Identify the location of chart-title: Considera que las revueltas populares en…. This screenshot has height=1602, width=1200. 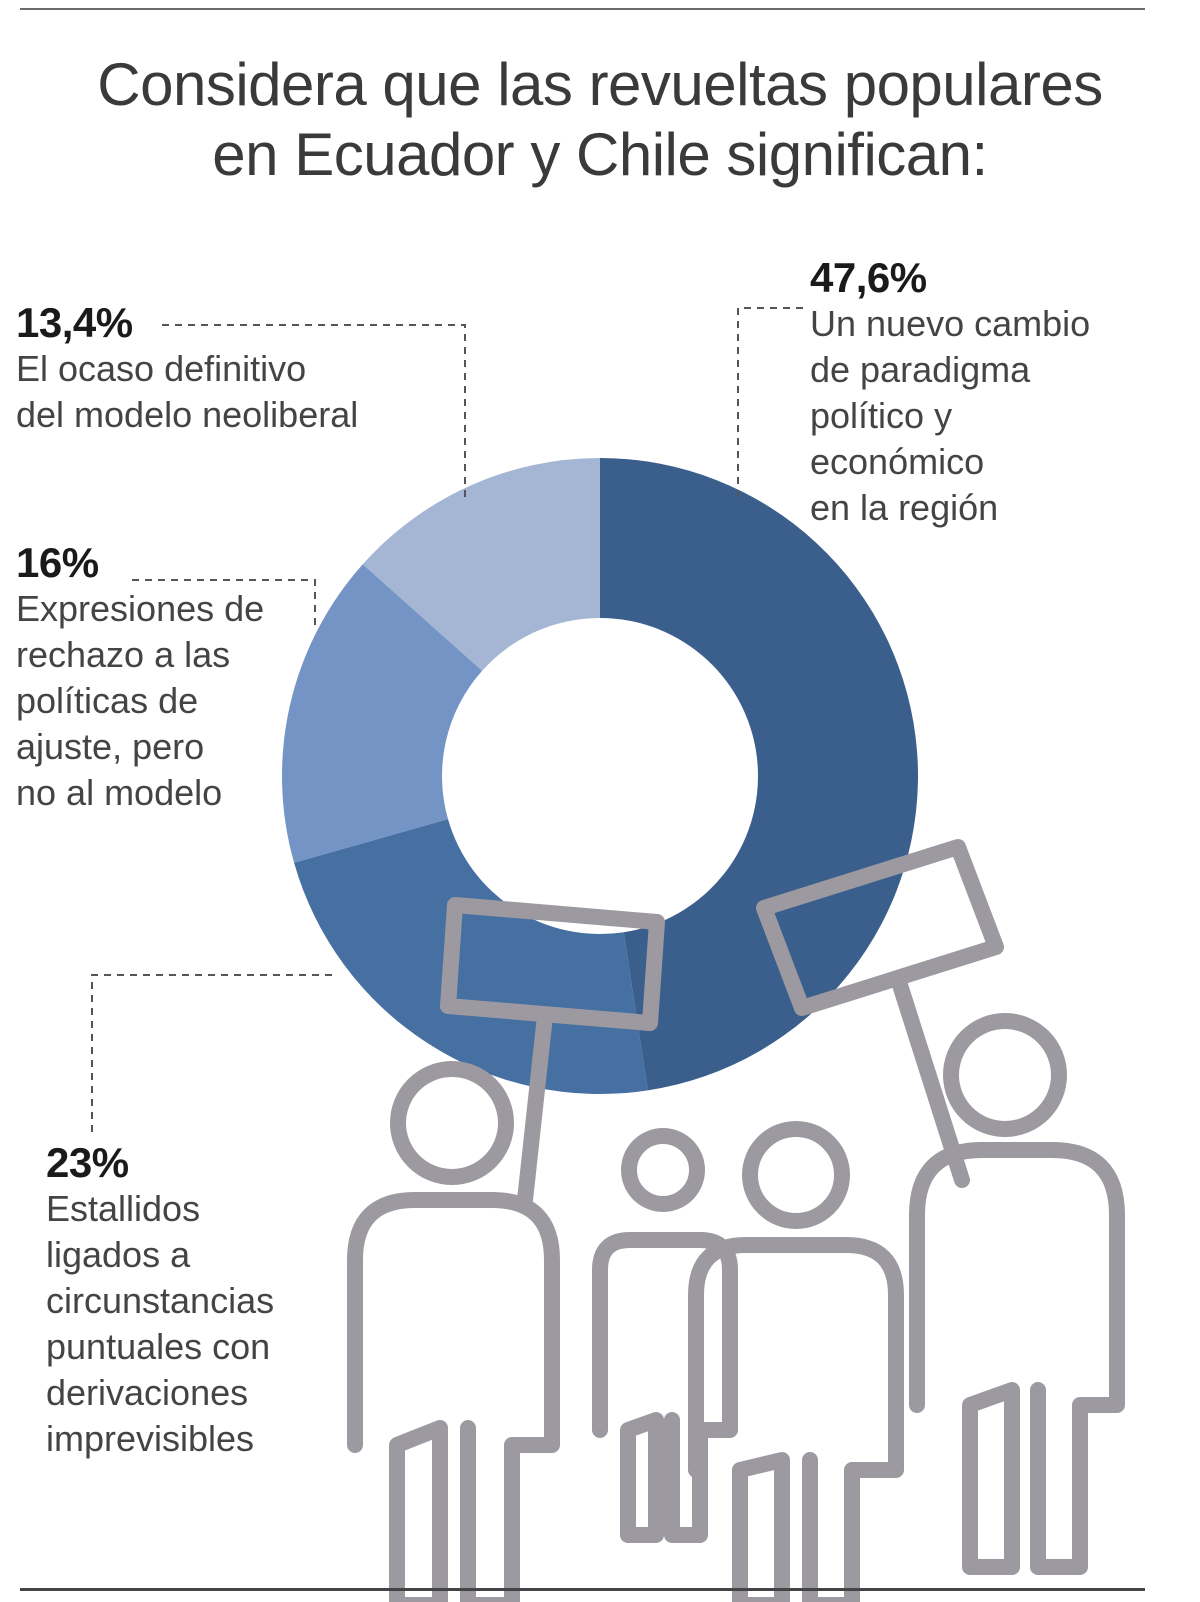
(600, 120).